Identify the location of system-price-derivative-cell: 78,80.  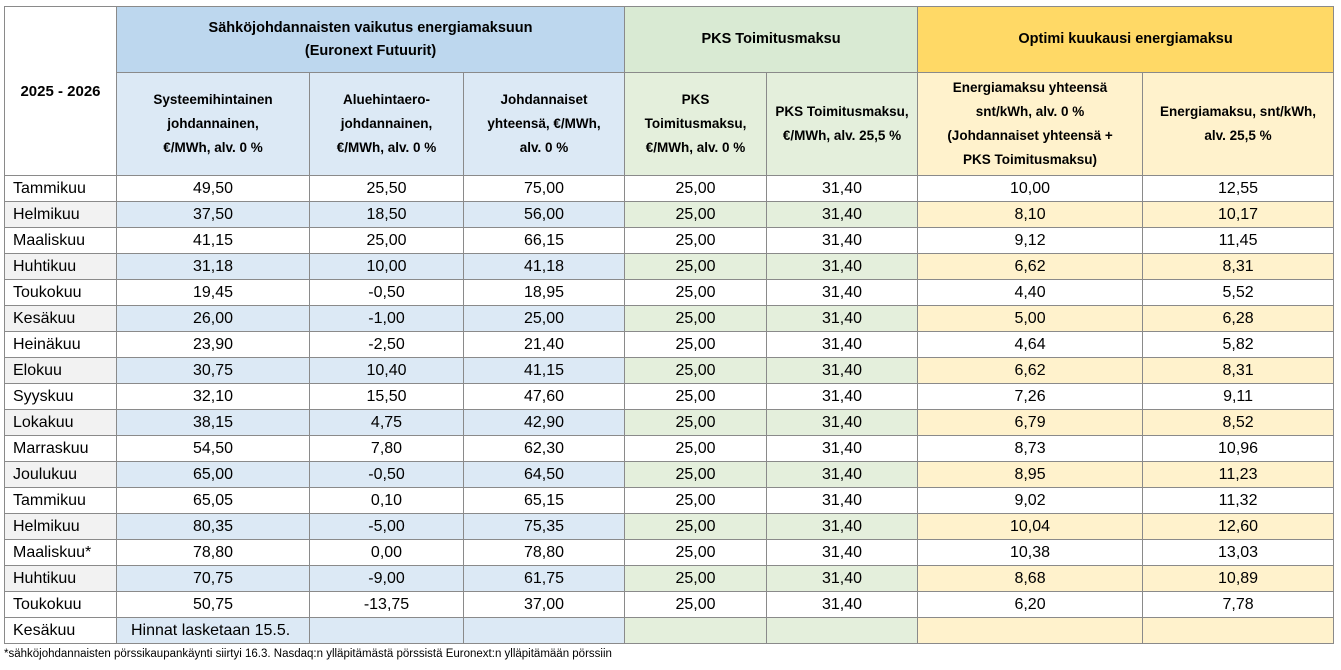
(213, 552).